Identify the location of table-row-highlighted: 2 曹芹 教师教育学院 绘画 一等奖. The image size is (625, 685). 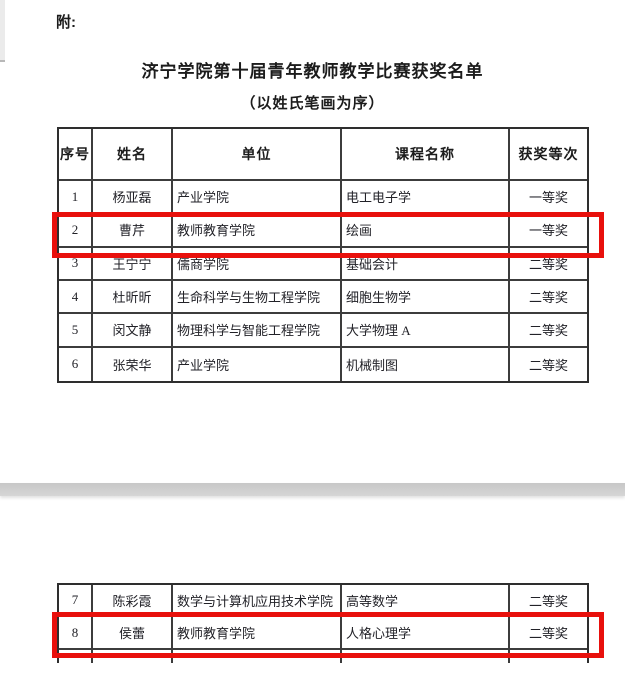
(323, 231).